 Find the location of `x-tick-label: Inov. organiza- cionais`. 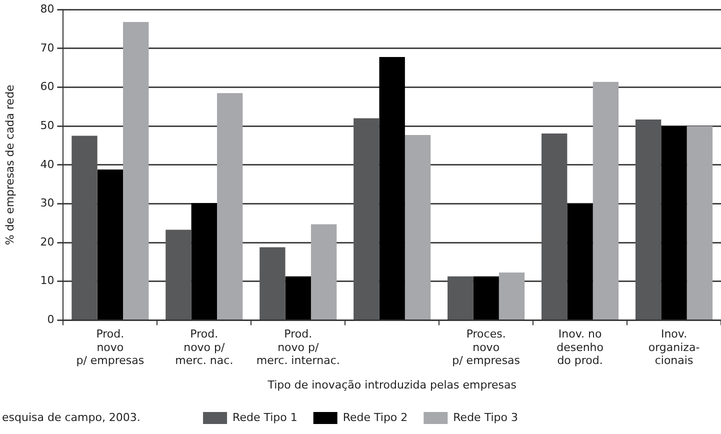

x-tick-label: Inov. organiza- cionais is located at coordinates (674, 348).